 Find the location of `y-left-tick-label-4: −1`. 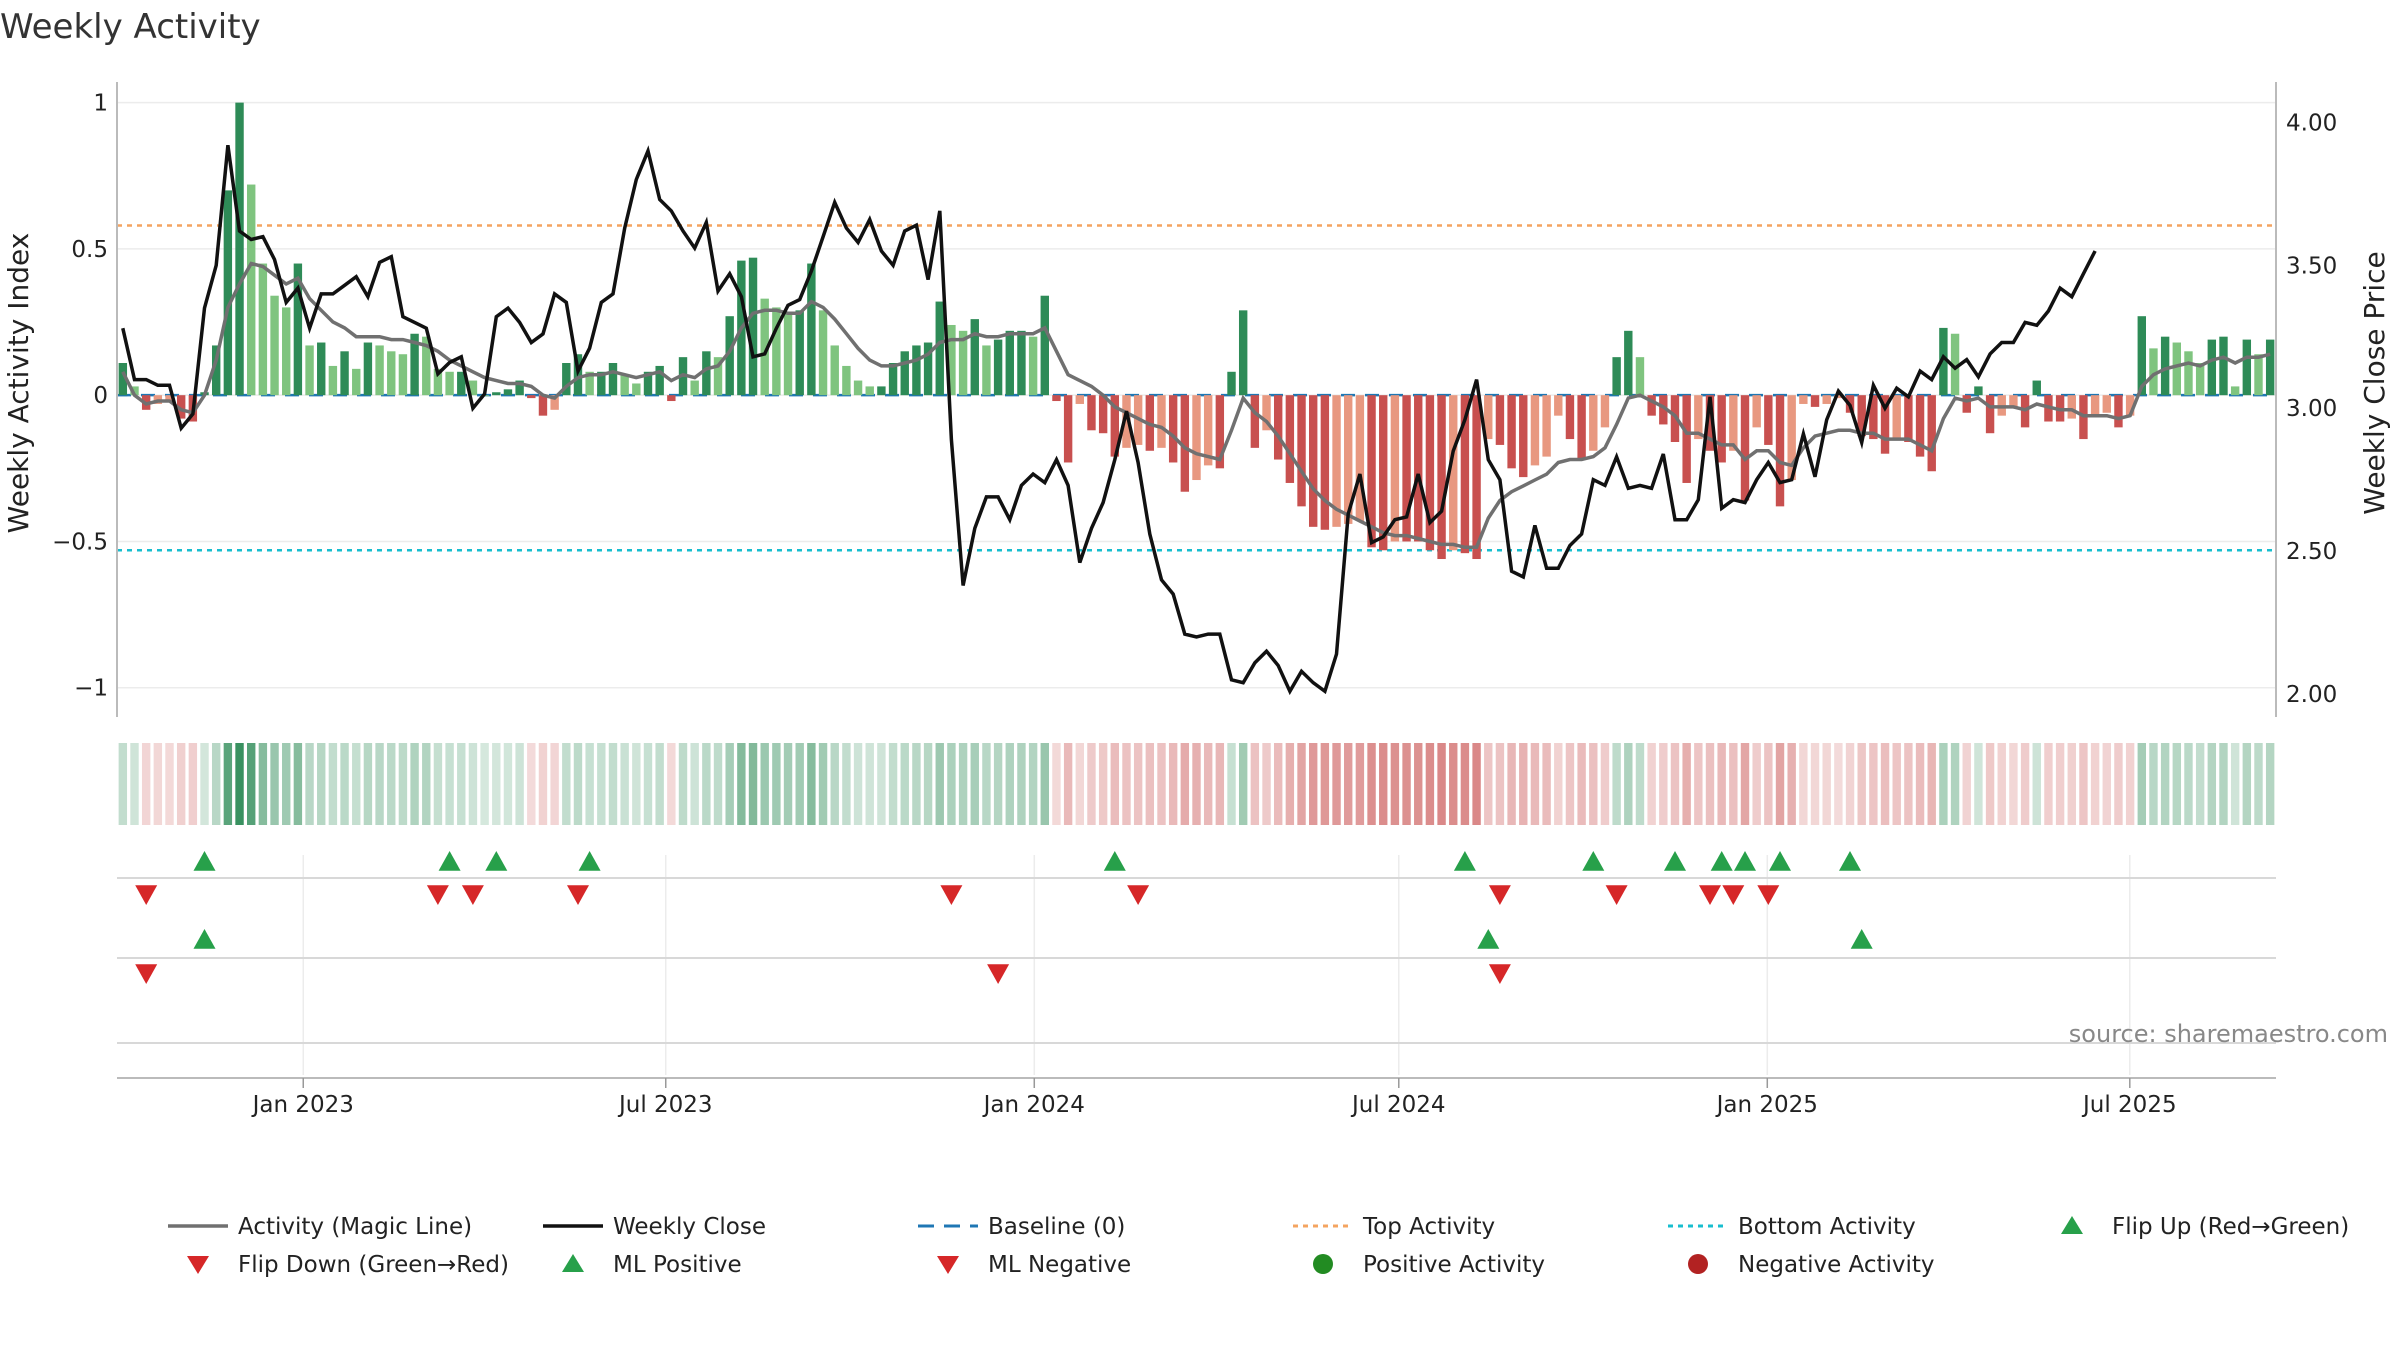

y-left-tick-label-4: −1 is located at coordinates (91, 689).